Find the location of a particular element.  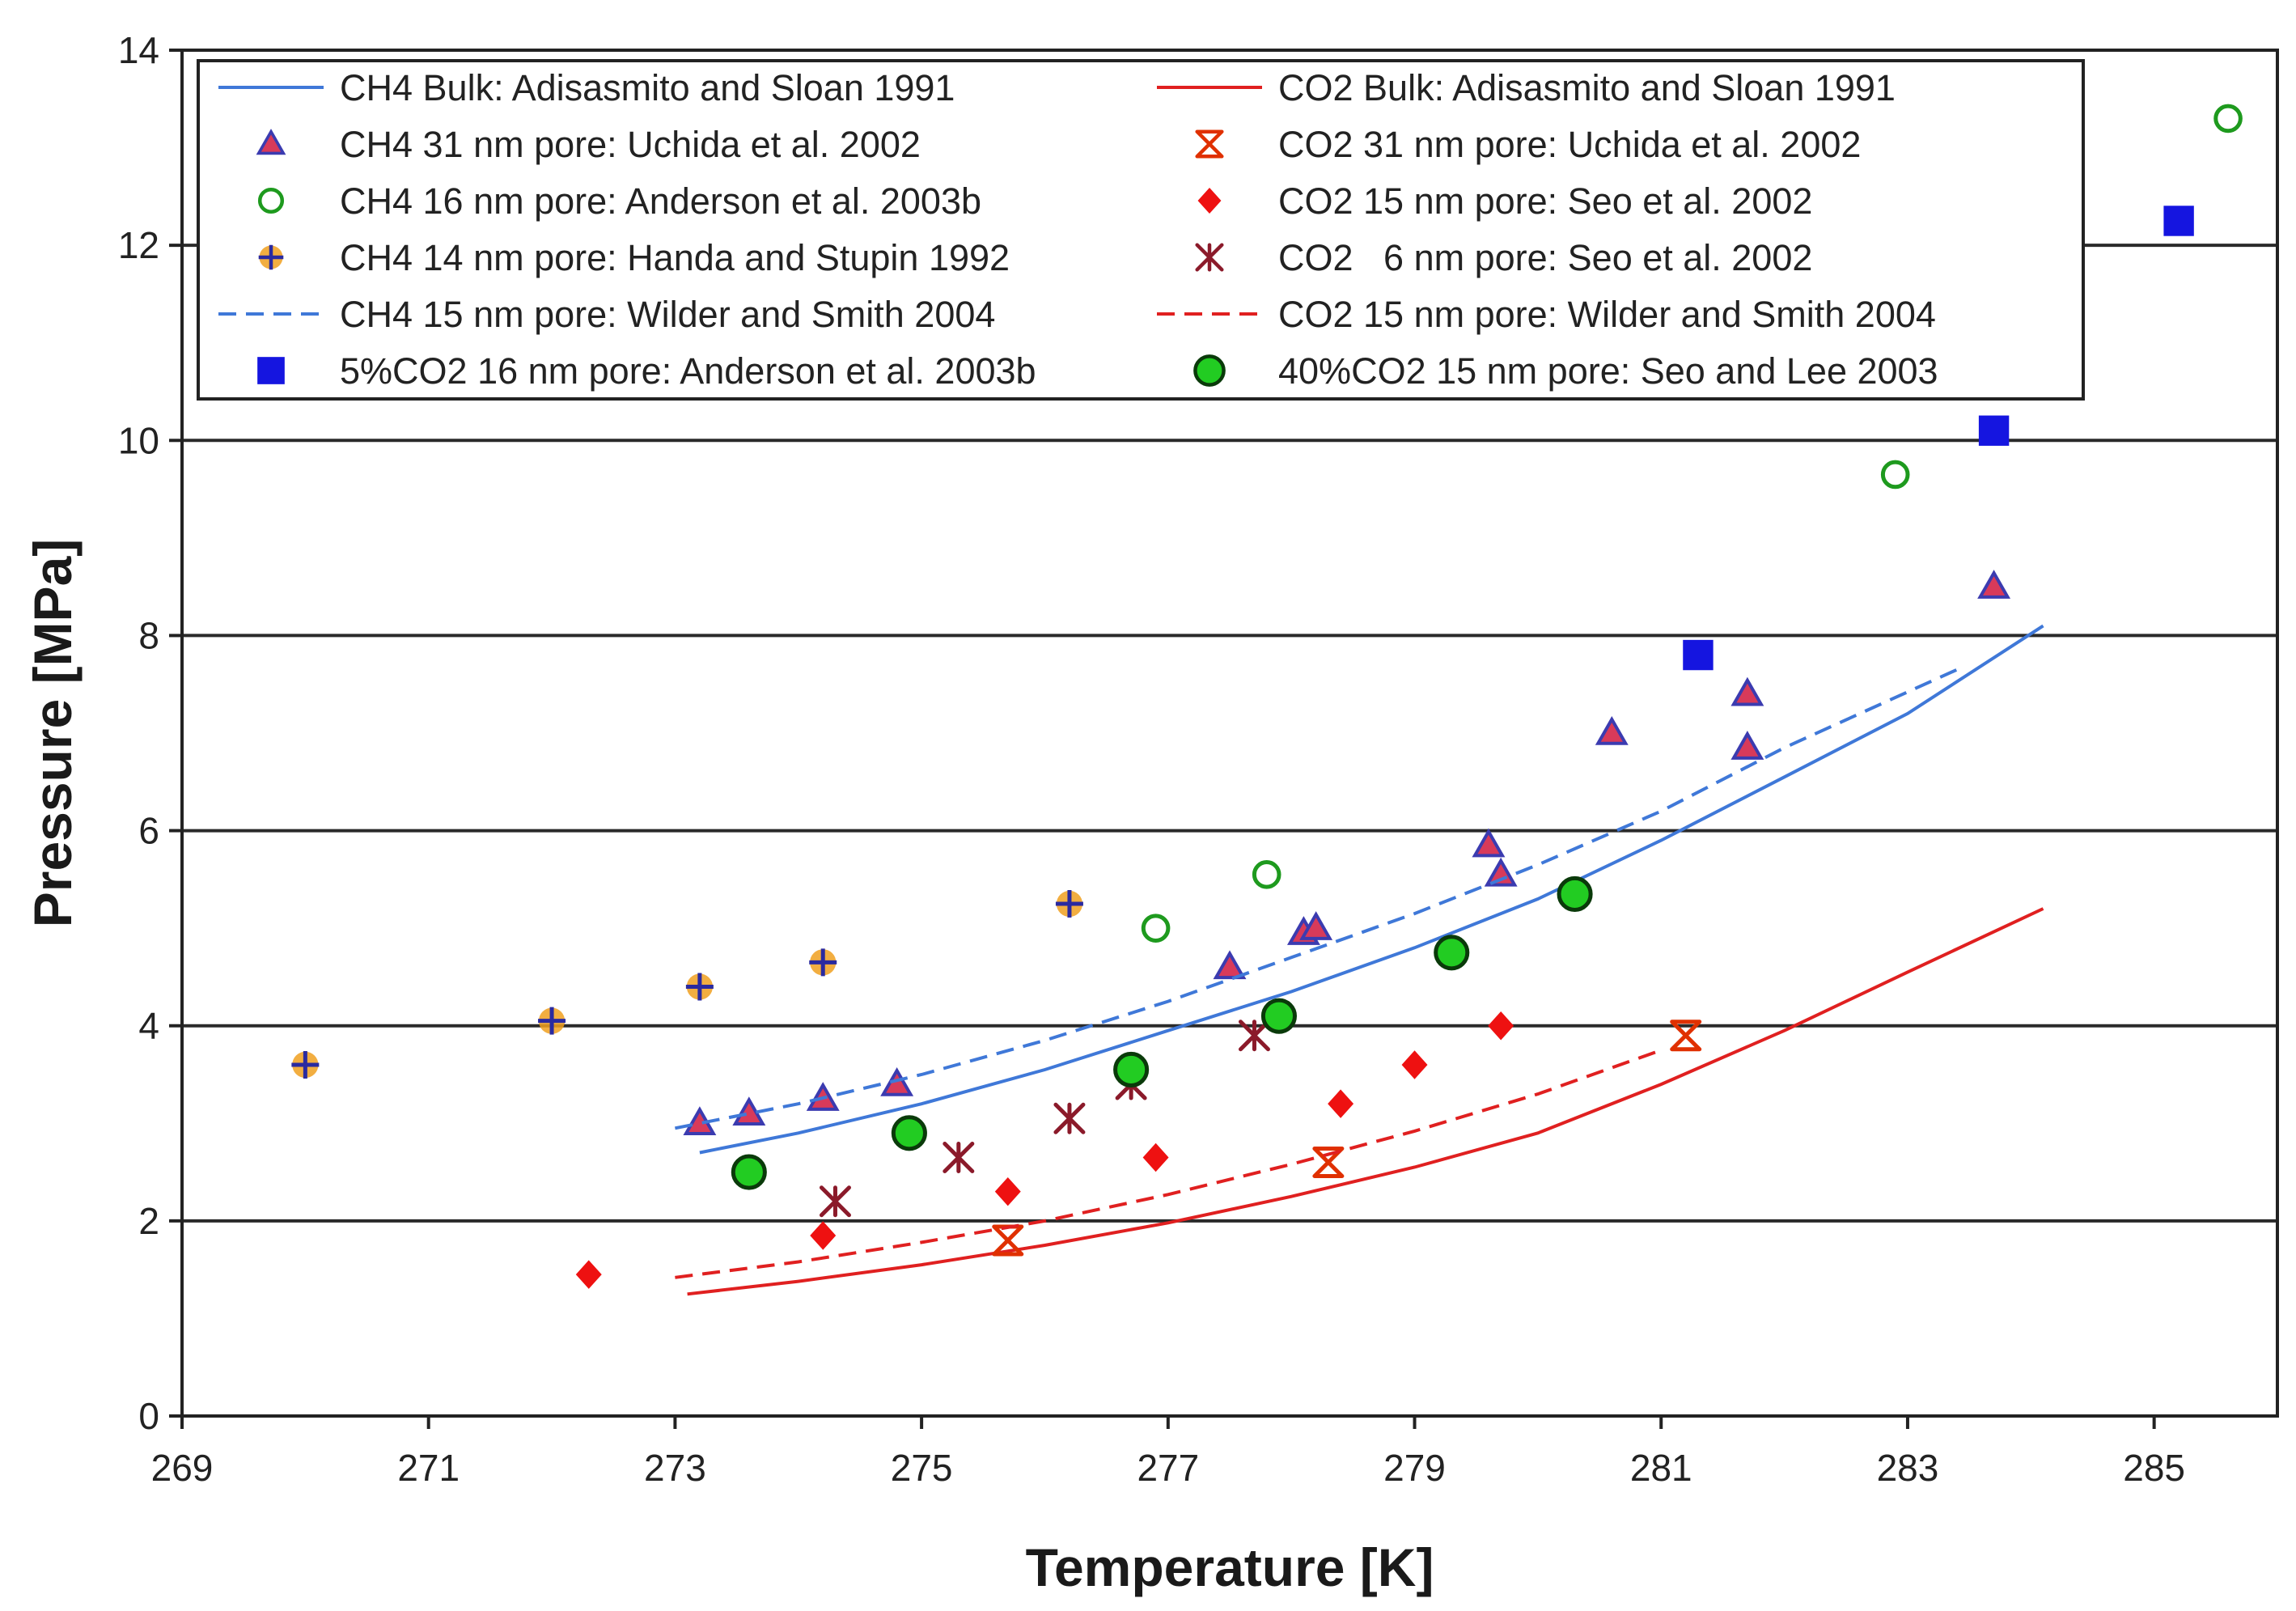

y-tick-label: 8 is located at coordinates (148, 635).